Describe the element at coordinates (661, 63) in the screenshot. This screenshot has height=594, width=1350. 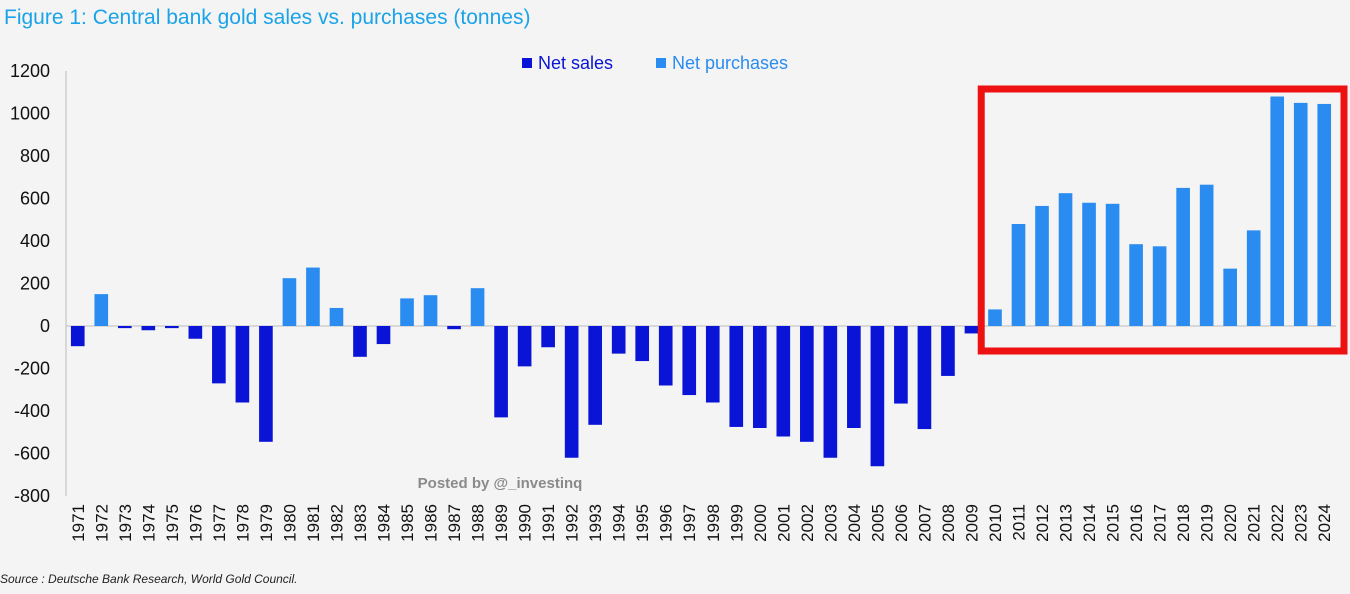
I see `legend-swatch-purchases` at that location.